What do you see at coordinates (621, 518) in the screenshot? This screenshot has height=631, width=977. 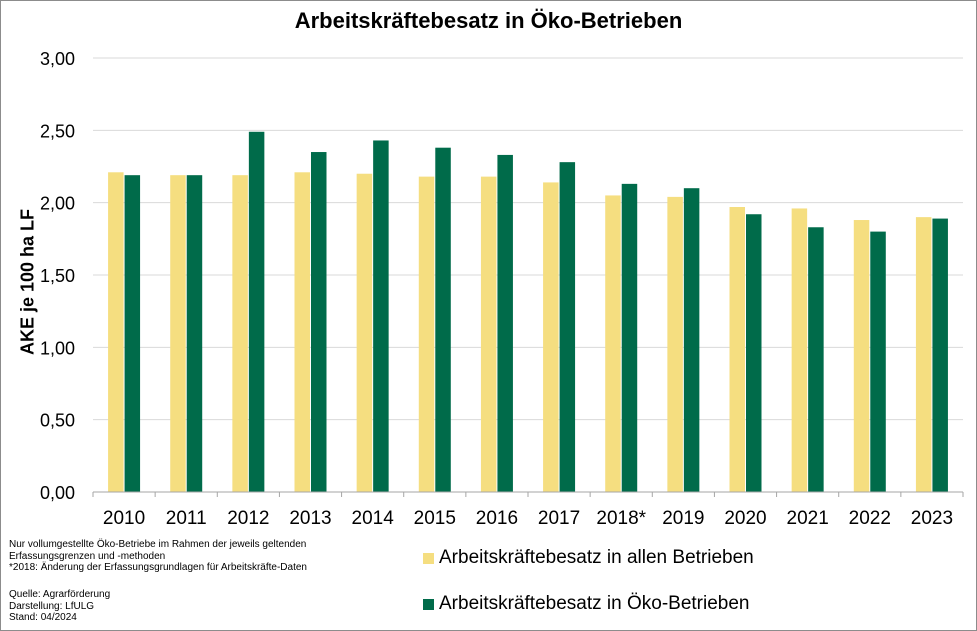 I see `x-tick-label: 2018*` at bounding box center [621, 518].